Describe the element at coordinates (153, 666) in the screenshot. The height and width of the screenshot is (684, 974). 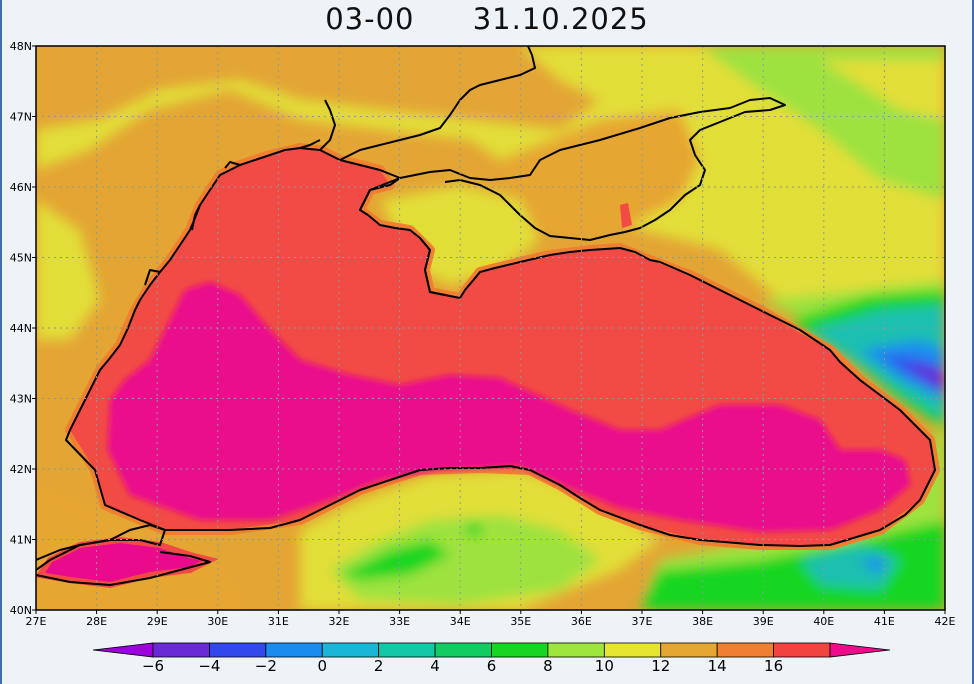
I see `colorbar-label: −6` at that location.